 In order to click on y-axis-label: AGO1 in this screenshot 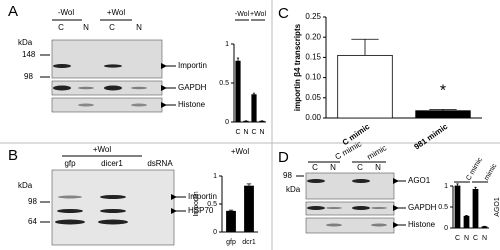, I will do `click(497, 207)`.